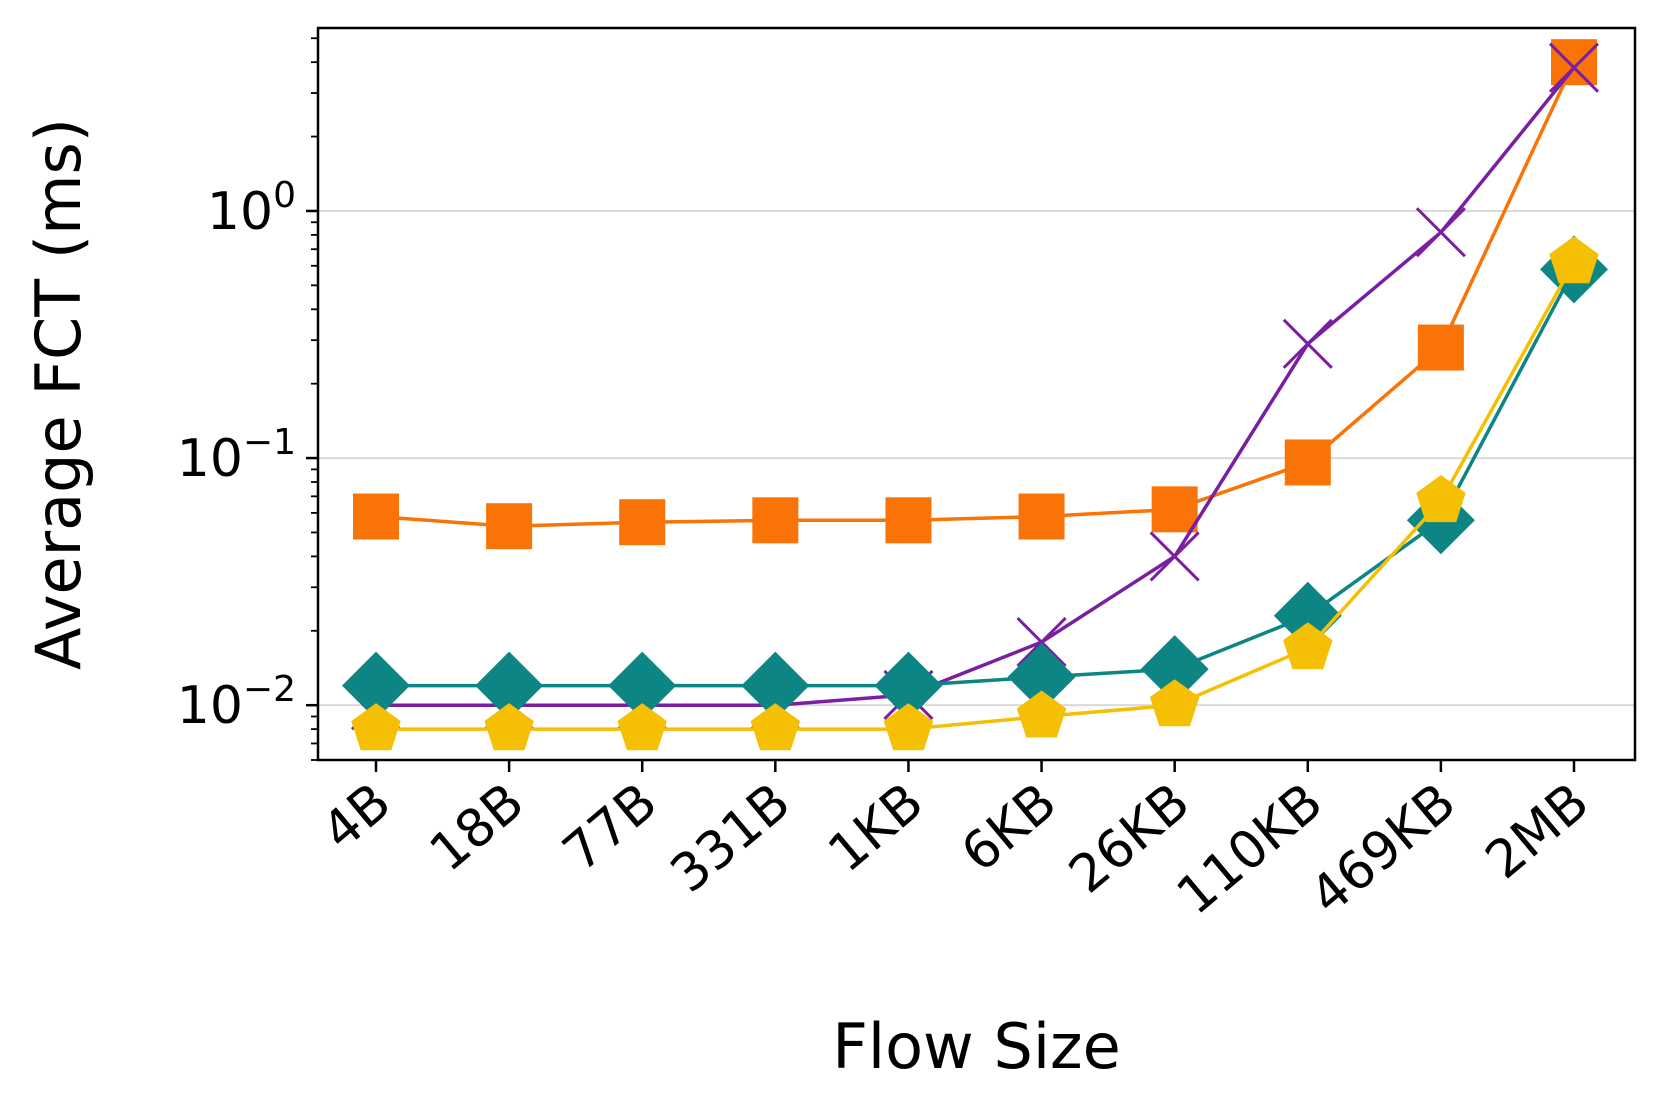 This screenshot has width=1661, height=1094. Describe the element at coordinates (477, 827) in the screenshot. I see `x-tick-label: 18B` at that location.